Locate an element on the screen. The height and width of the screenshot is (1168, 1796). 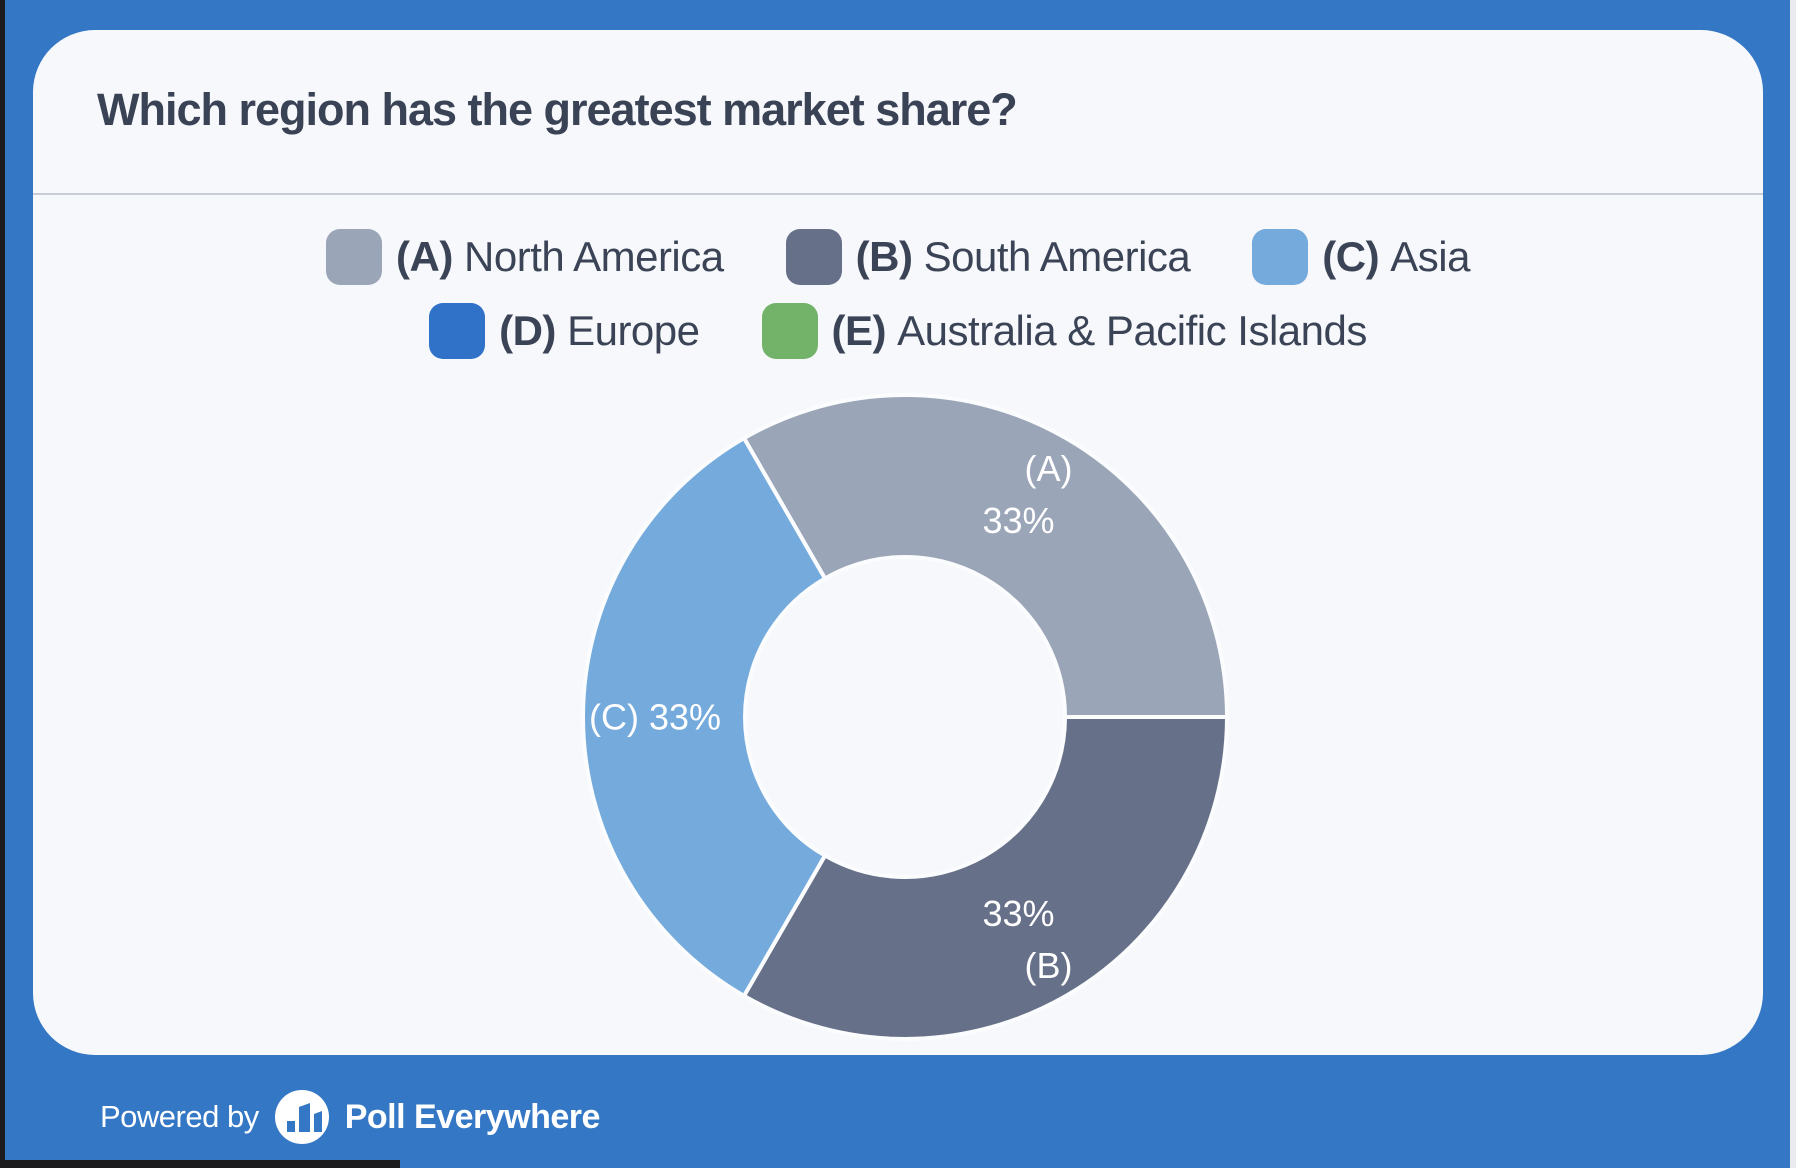
screen-edge-right is located at coordinates (1793, 584).